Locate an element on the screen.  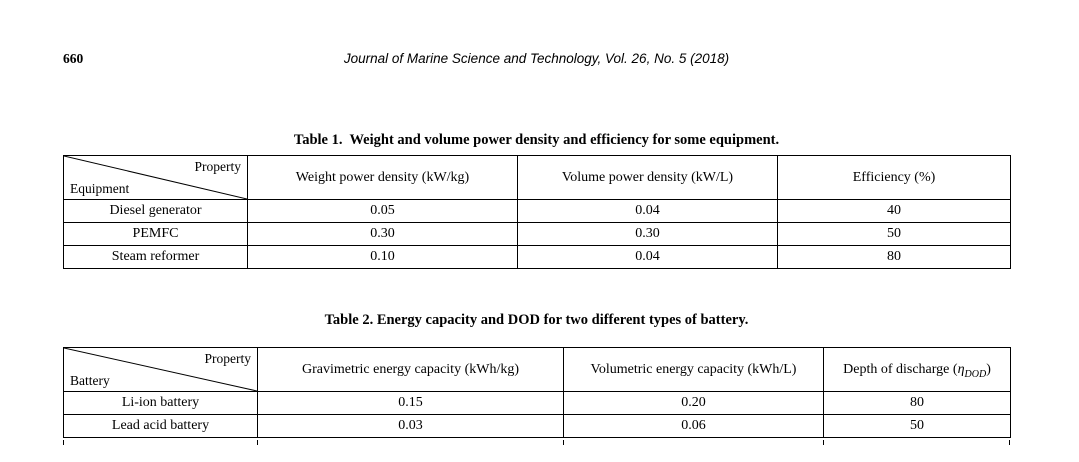
row-label: Lead acid battery is located at coordinates (160, 426).